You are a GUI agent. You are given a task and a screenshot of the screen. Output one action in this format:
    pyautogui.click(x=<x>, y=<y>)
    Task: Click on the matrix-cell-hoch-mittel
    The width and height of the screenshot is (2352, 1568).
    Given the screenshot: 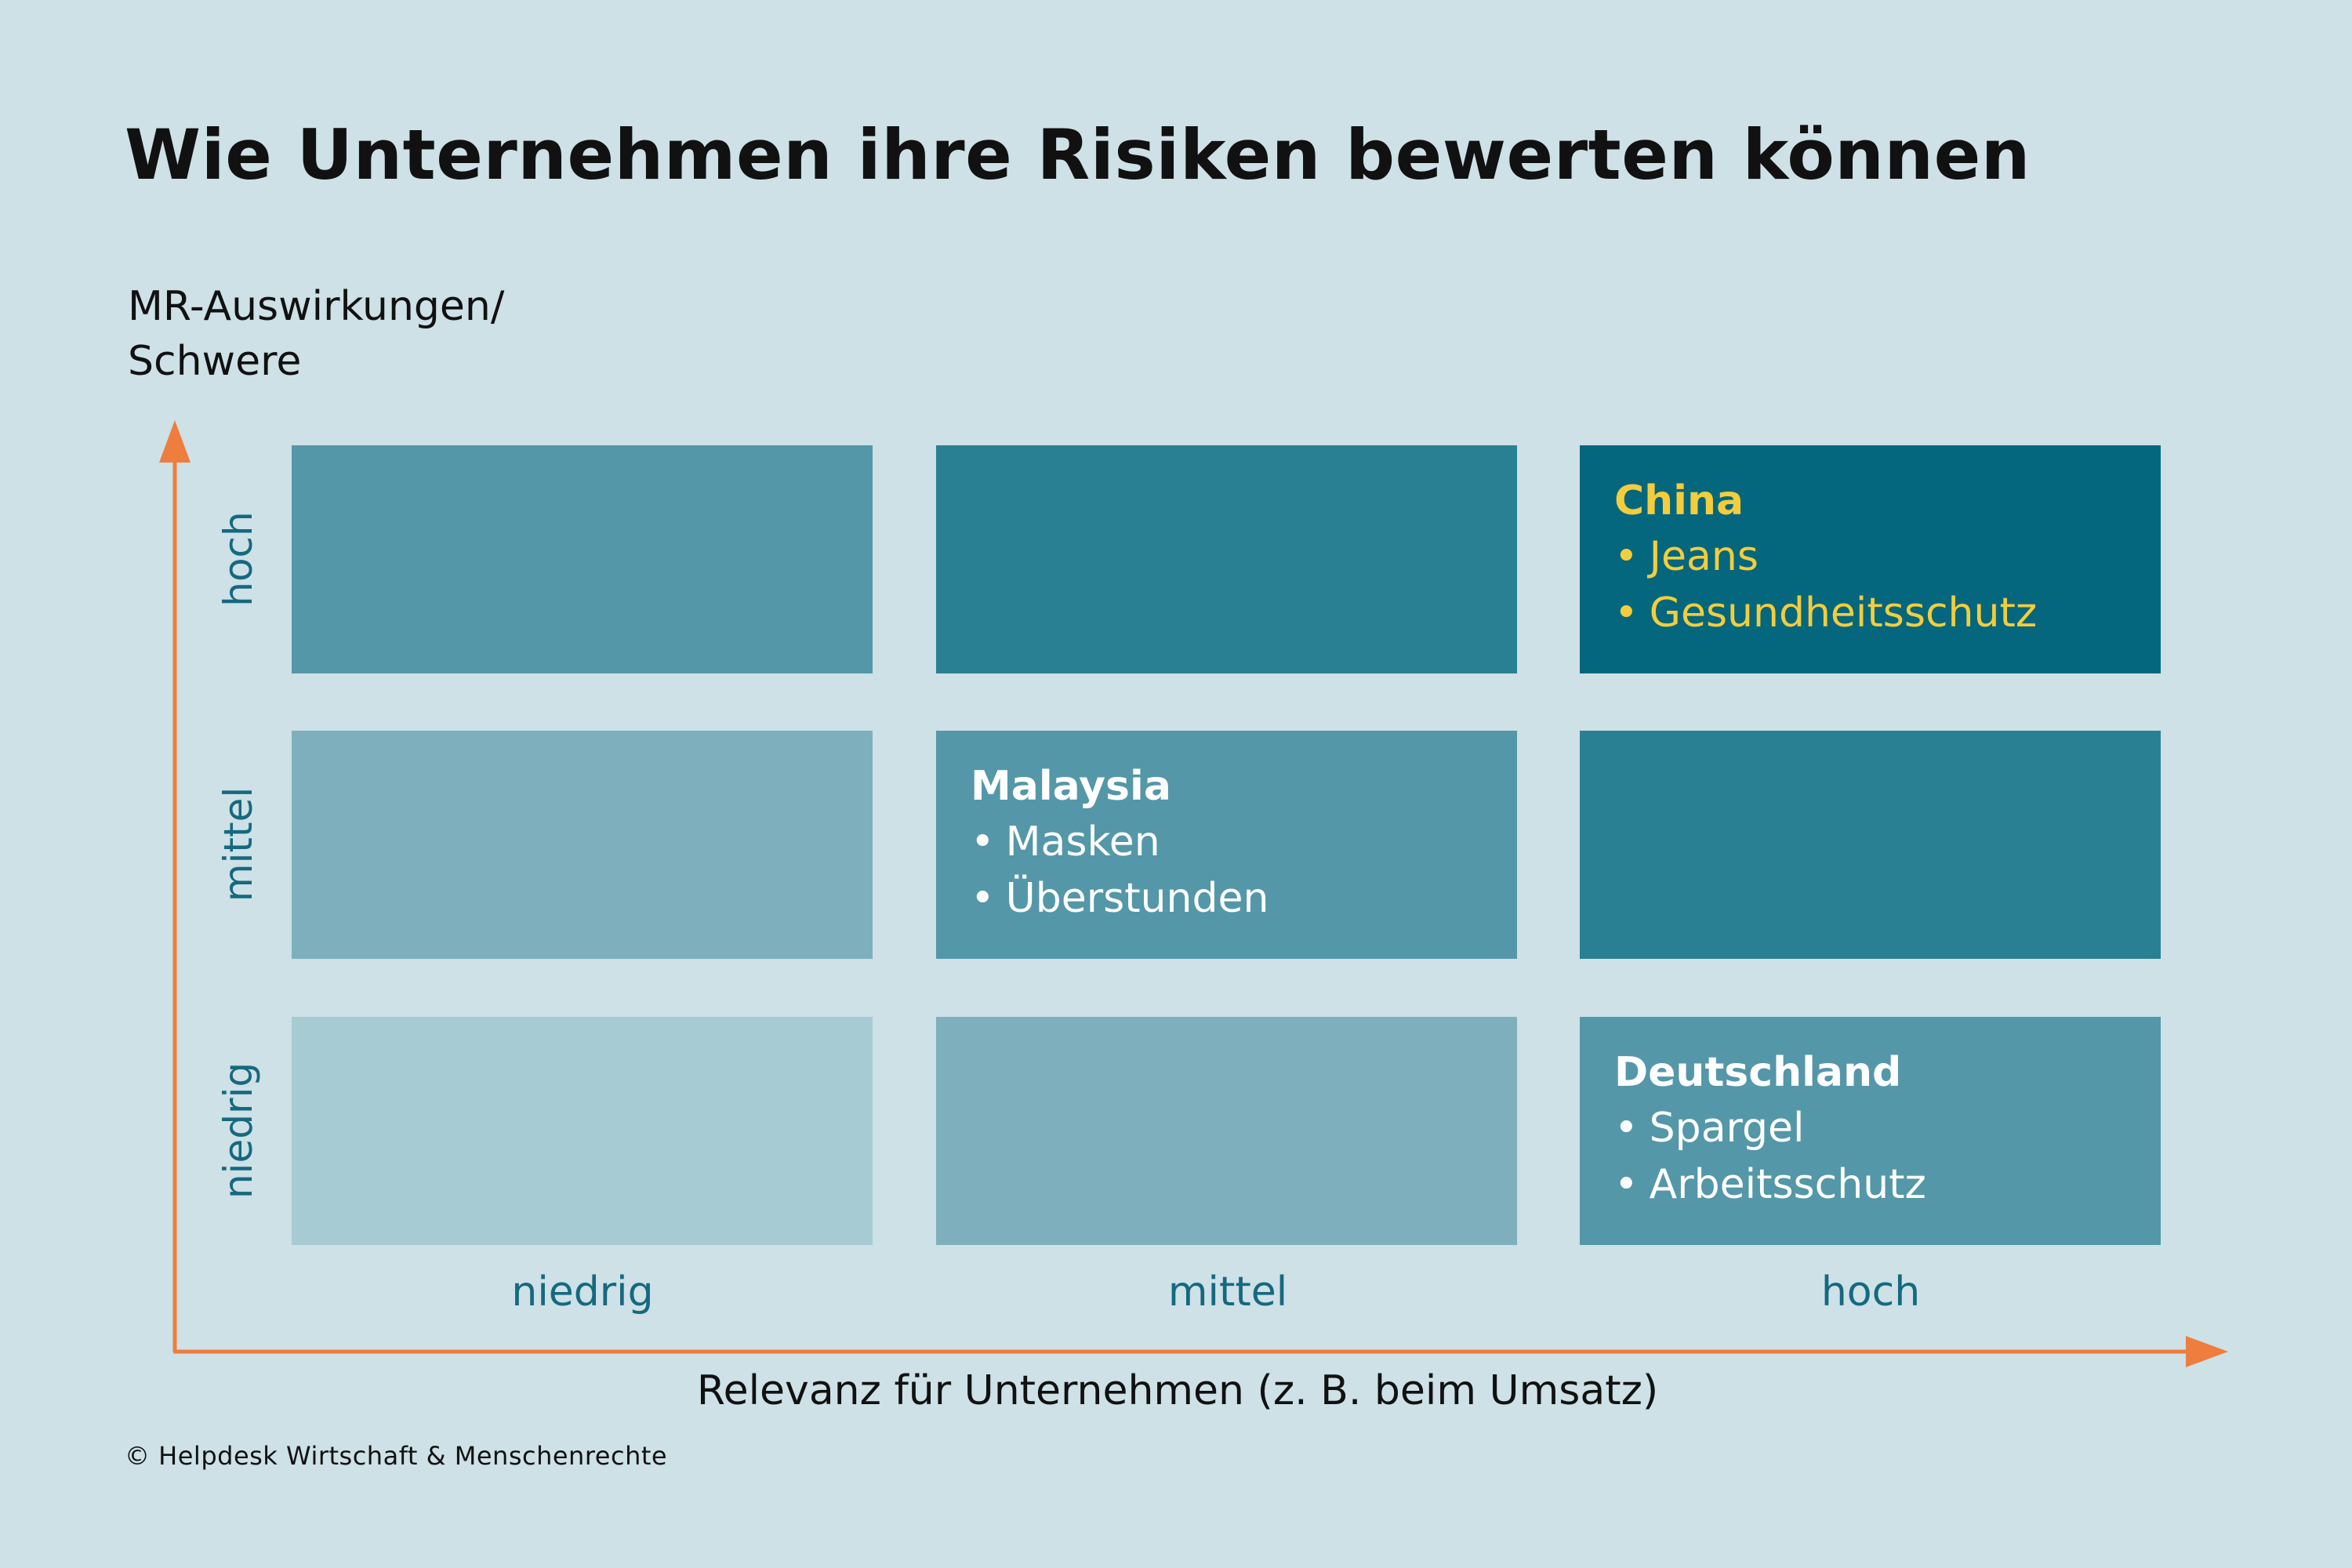 What is the action you would take?
    pyautogui.click(x=1226, y=559)
    